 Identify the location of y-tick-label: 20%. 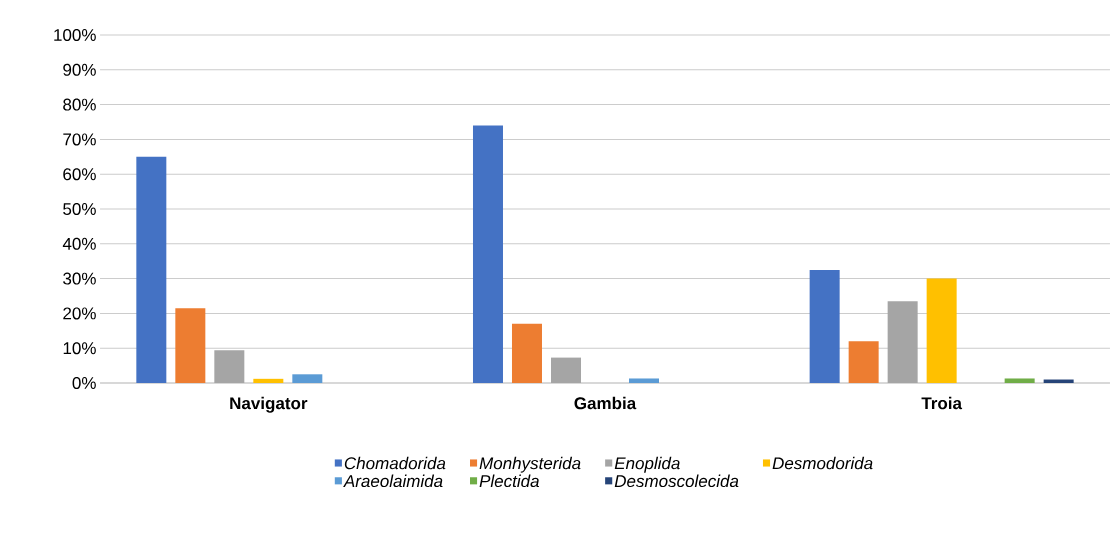
(79, 313).